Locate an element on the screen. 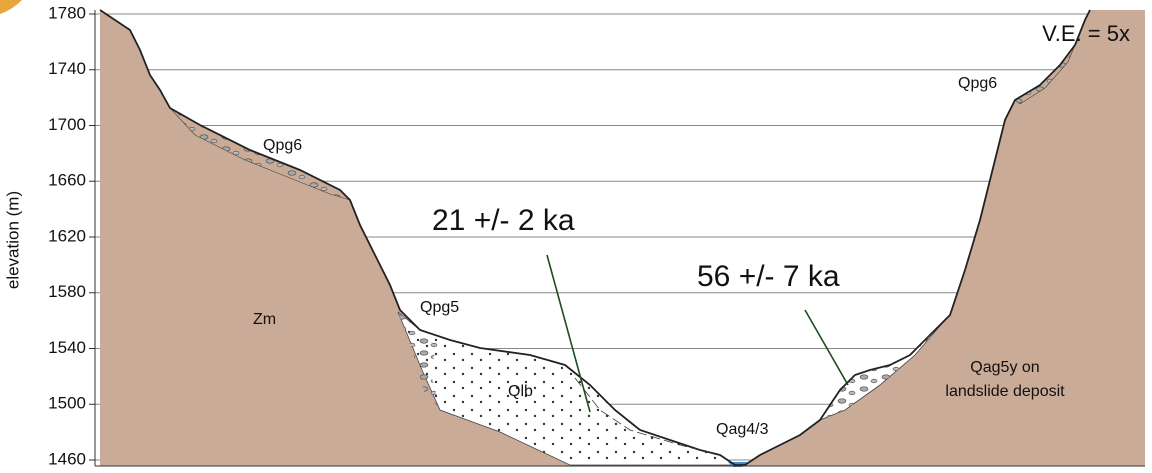 The width and height of the screenshot is (1152, 473). axis-label: elevation (m) is located at coordinates (12, 240).